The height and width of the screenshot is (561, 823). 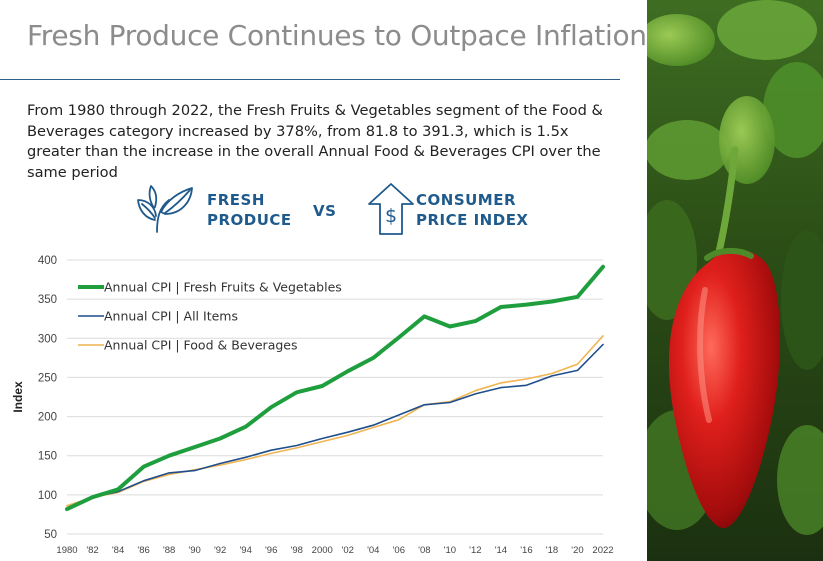 What do you see at coordinates (236, 200) in the screenshot?
I see `fresh-label-line1: FRESH` at bounding box center [236, 200].